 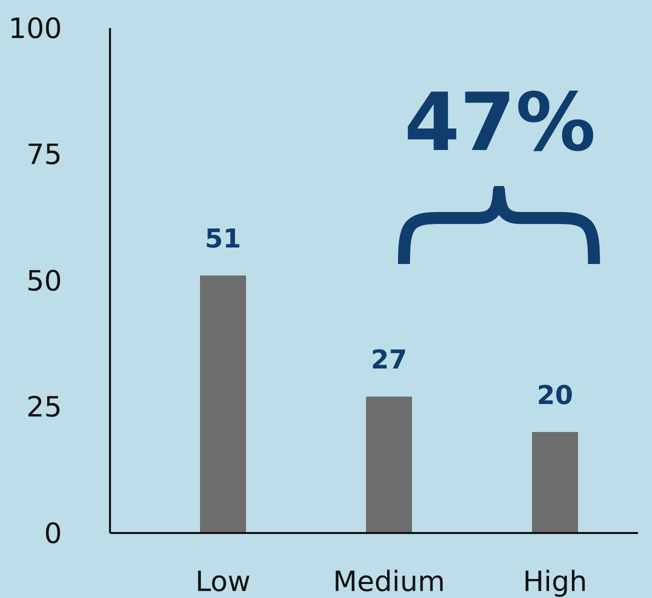 I want to click on y-tick-label: 100, so click(x=35, y=28).